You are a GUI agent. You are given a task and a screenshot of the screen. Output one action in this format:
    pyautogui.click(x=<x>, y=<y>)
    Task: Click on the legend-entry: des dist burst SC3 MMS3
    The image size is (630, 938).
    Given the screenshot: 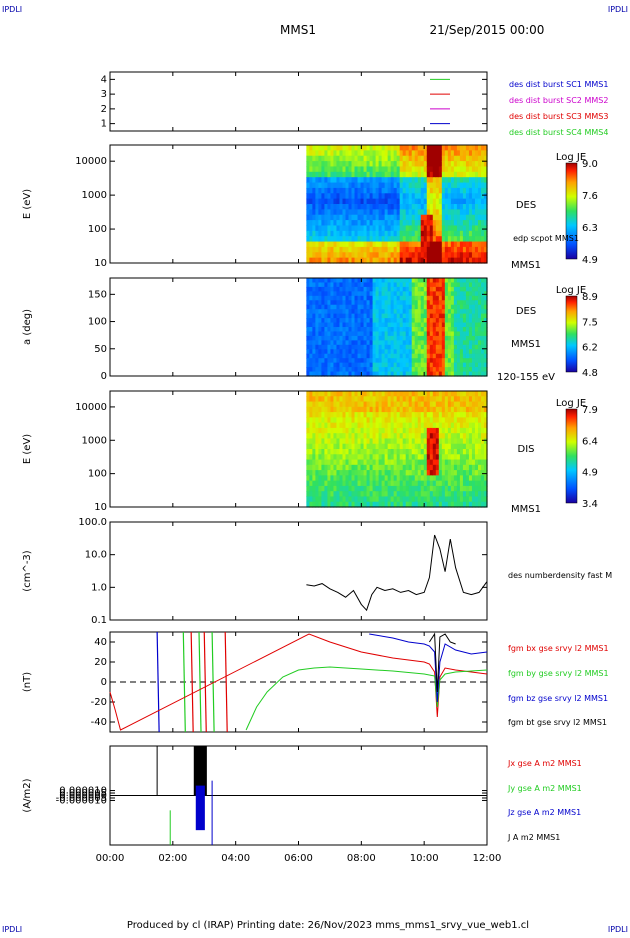 What is the action you would take?
    pyautogui.click(x=558, y=116)
    